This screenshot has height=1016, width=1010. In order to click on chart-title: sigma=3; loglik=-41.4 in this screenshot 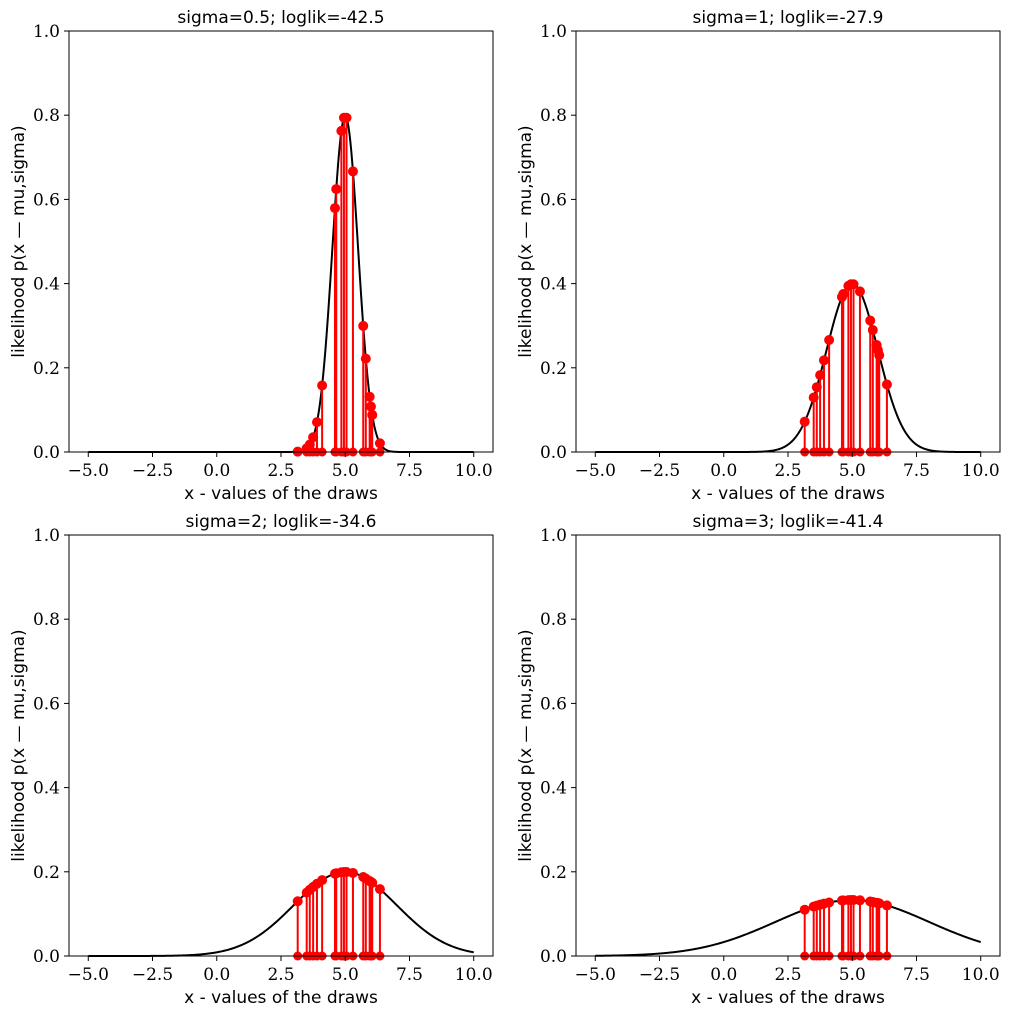, I will do `click(788, 522)`.